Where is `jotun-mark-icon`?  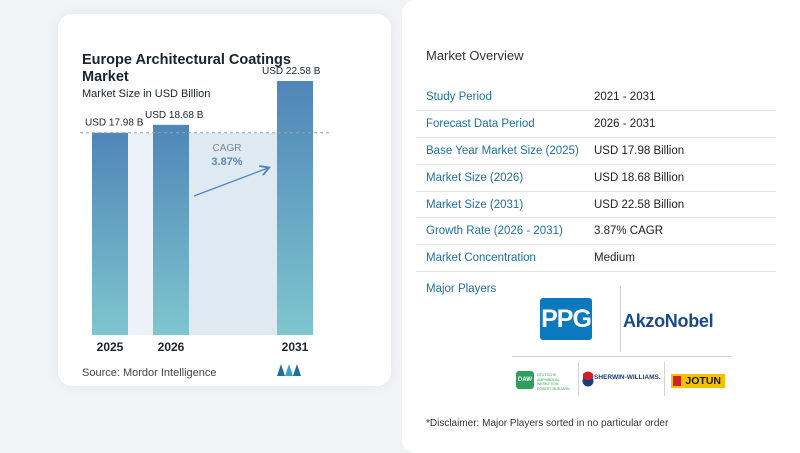 jotun-mark-icon is located at coordinates (677, 381).